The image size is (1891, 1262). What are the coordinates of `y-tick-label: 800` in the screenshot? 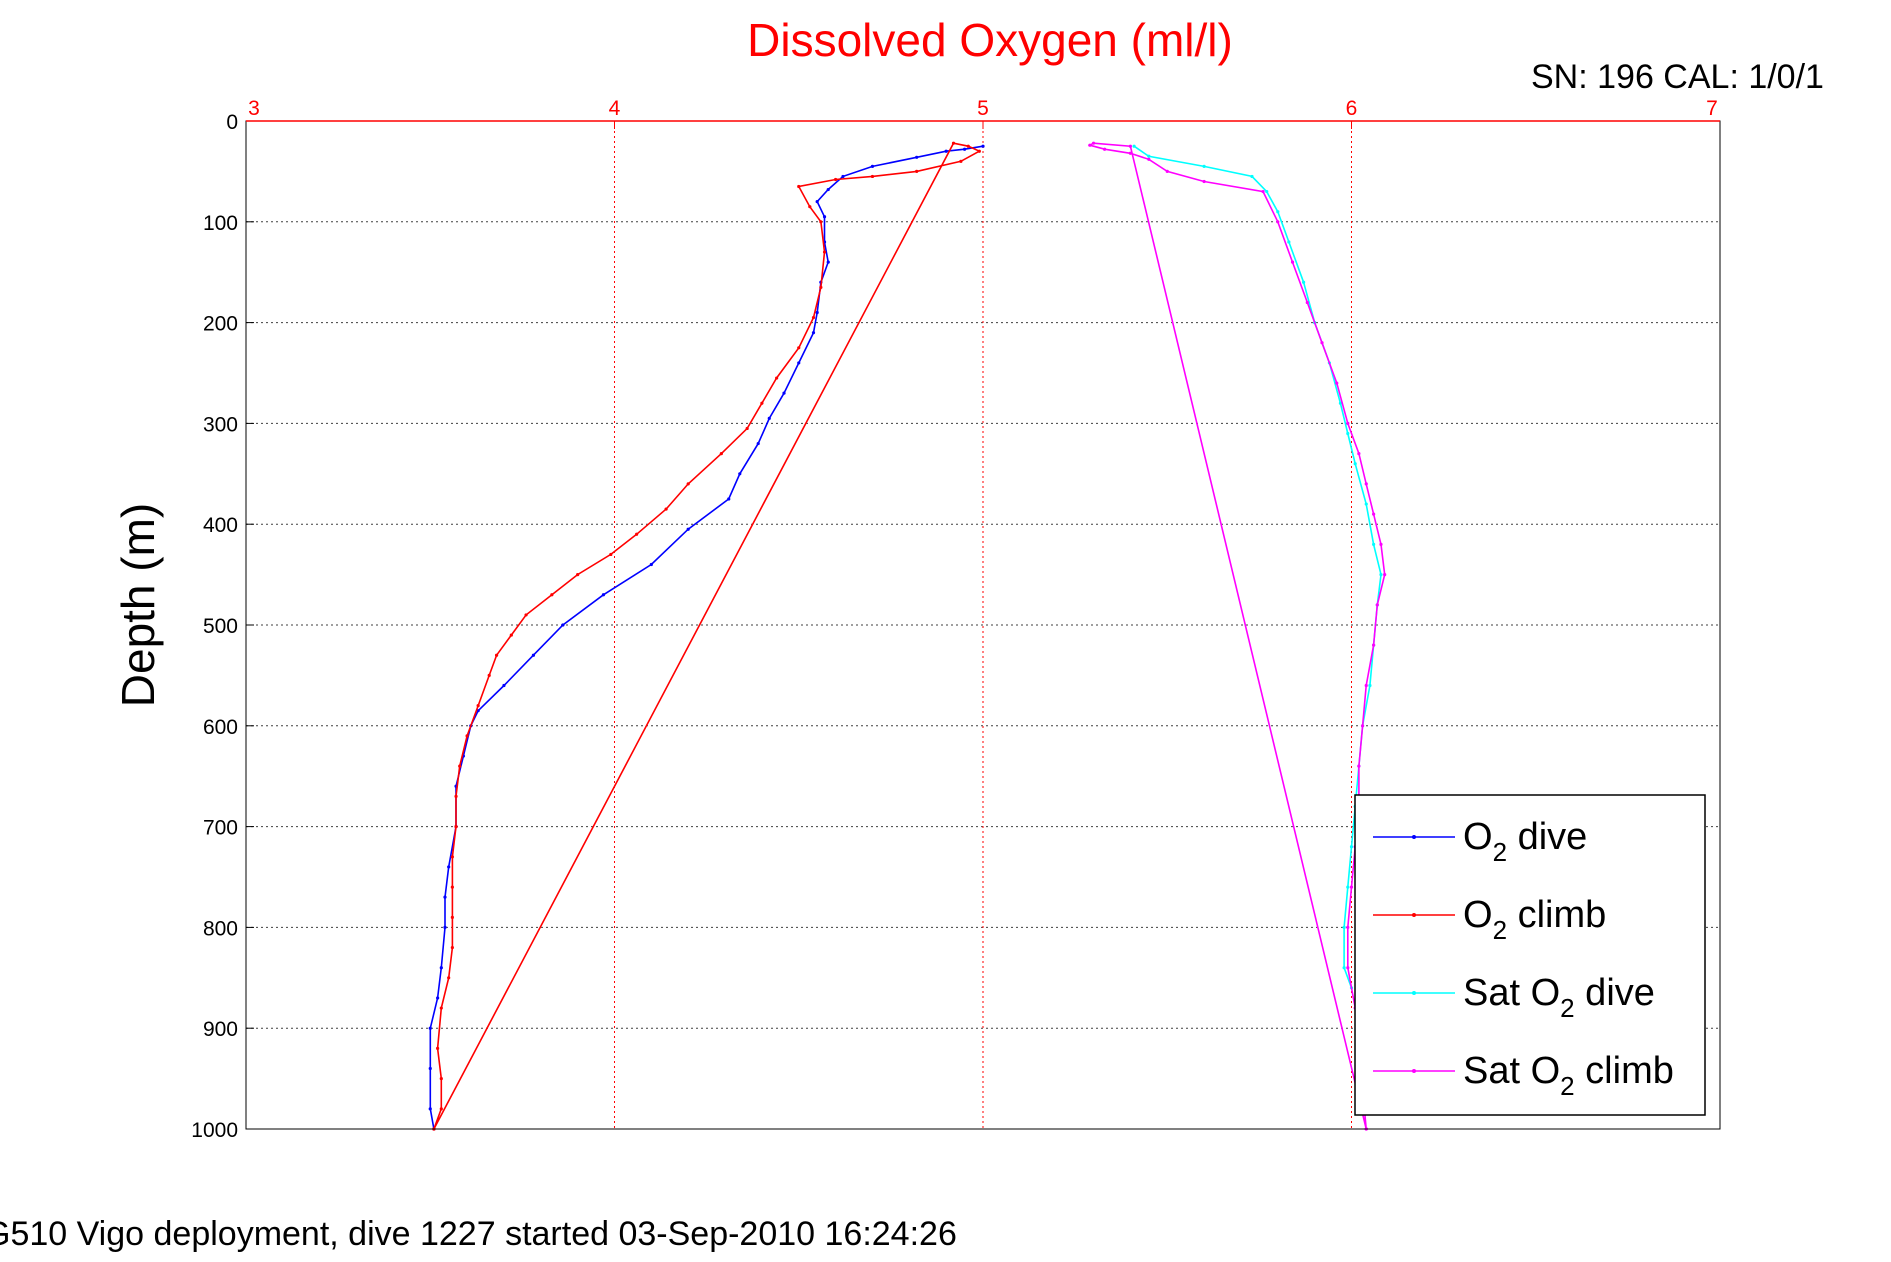 It's located at (220, 928).